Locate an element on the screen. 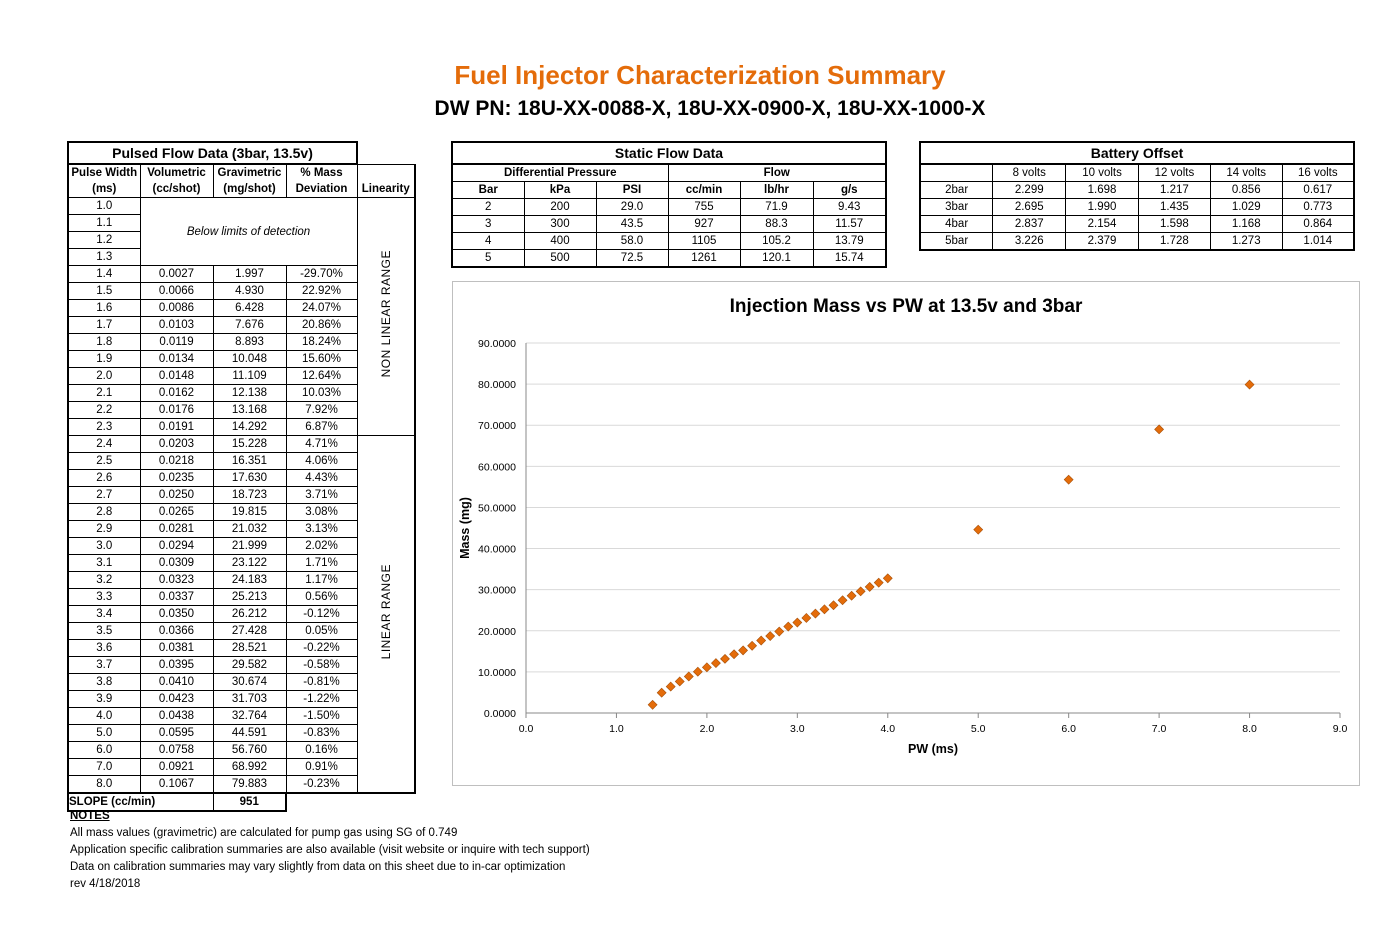 This screenshot has height=930, width=1400. pulse-width-cell: 3.1 is located at coordinates (104, 563).